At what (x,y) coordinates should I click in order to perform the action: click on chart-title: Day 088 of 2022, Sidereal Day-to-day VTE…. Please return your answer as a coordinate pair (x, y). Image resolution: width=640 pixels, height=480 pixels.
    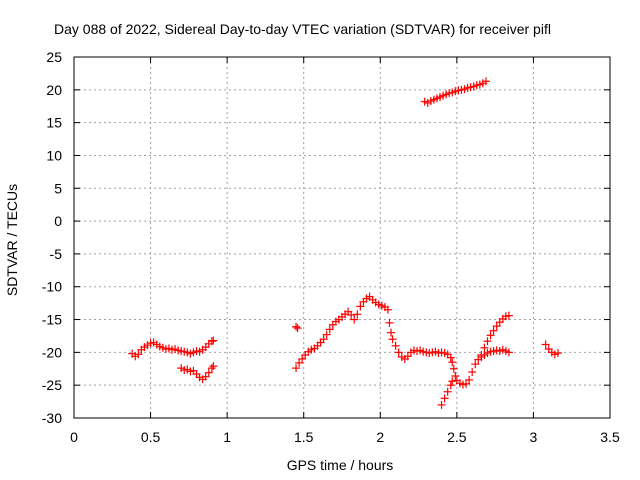
    Looking at the image, I should click on (302, 29).